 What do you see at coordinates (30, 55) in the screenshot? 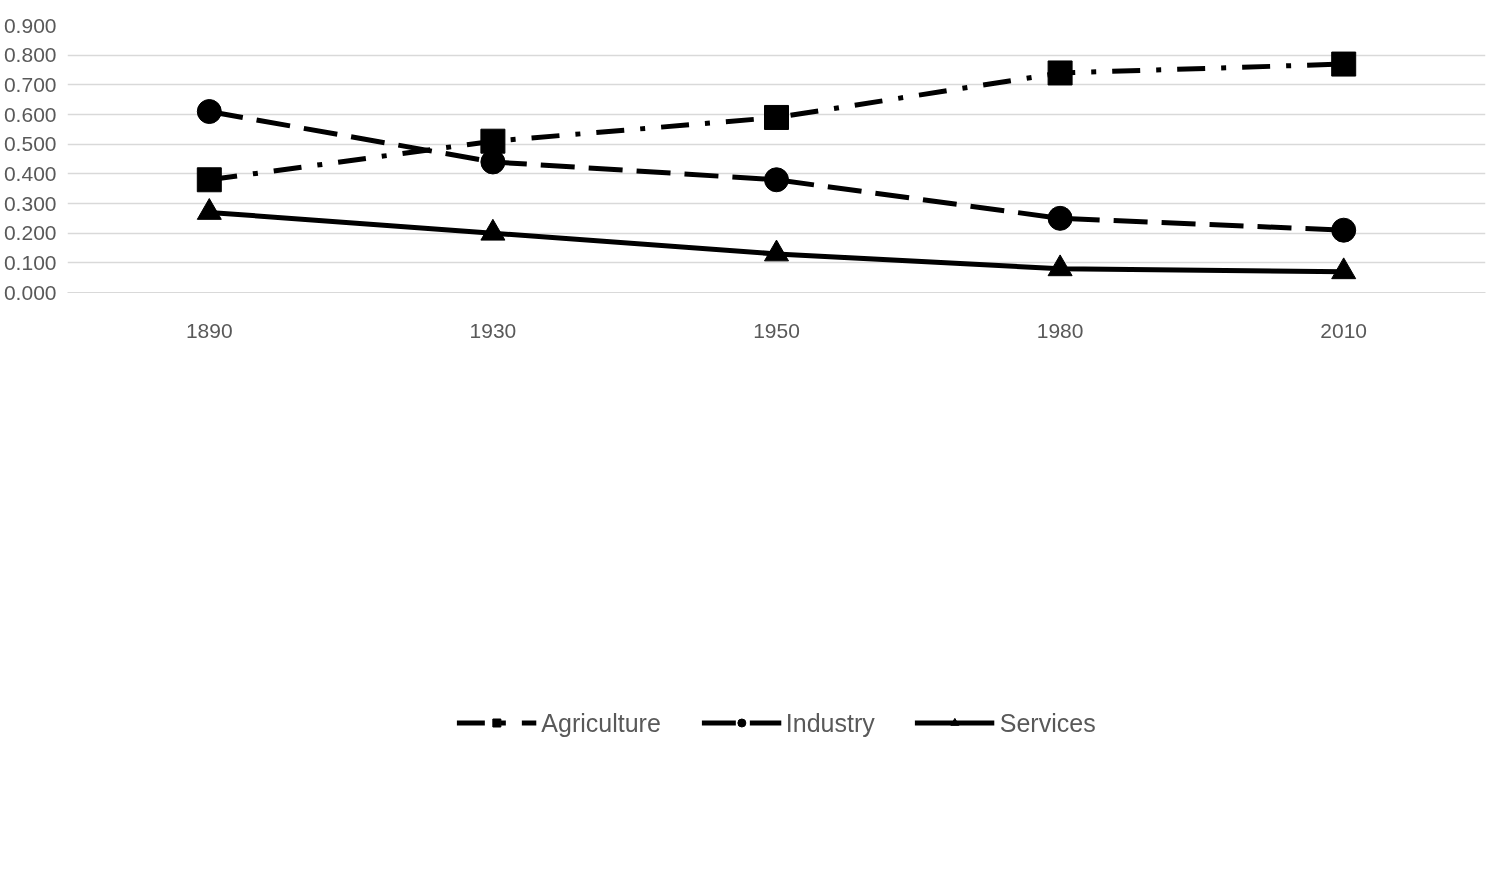
I see `y-tick-label: 0.800` at bounding box center [30, 55].